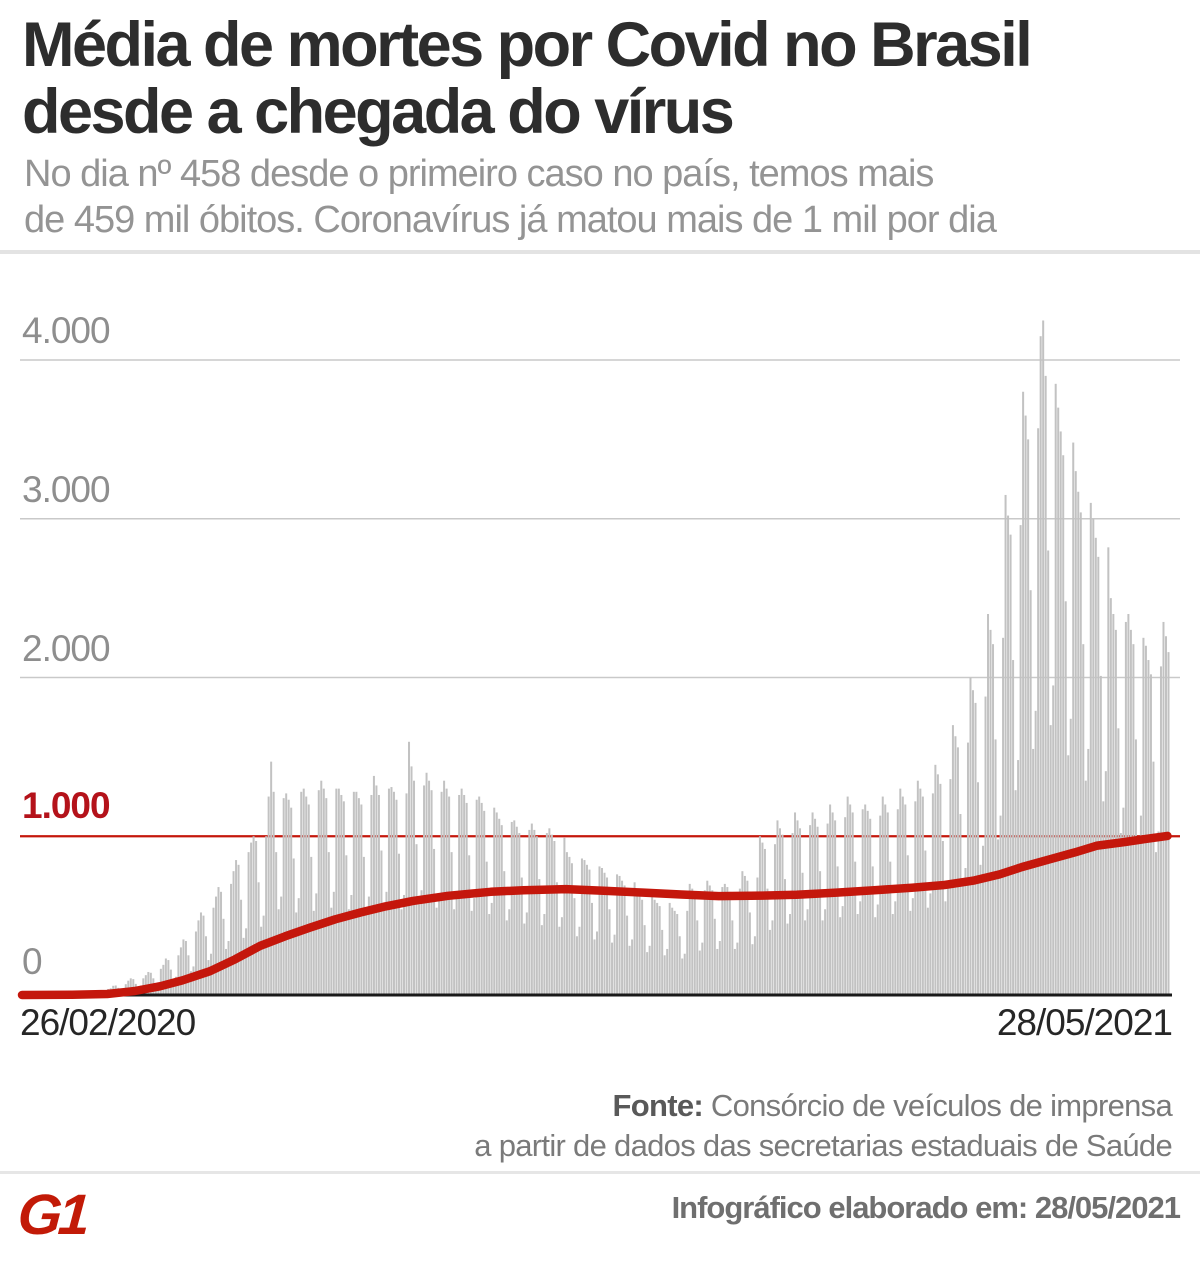 The width and height of the screenshot is (1200, 1265). I want to click on source-line-1: Fonte: Consórcio de veículos de imprensa, so click(823, 1106).